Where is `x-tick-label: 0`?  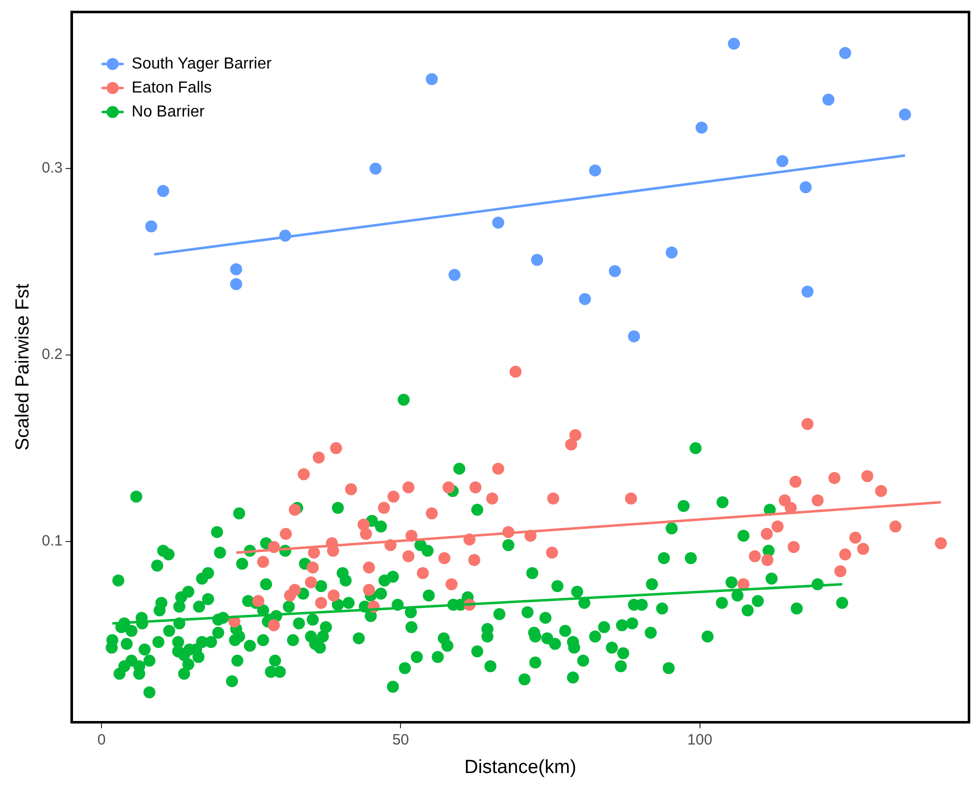
x-tick-label: 0 is located at coordinates (101, 739).